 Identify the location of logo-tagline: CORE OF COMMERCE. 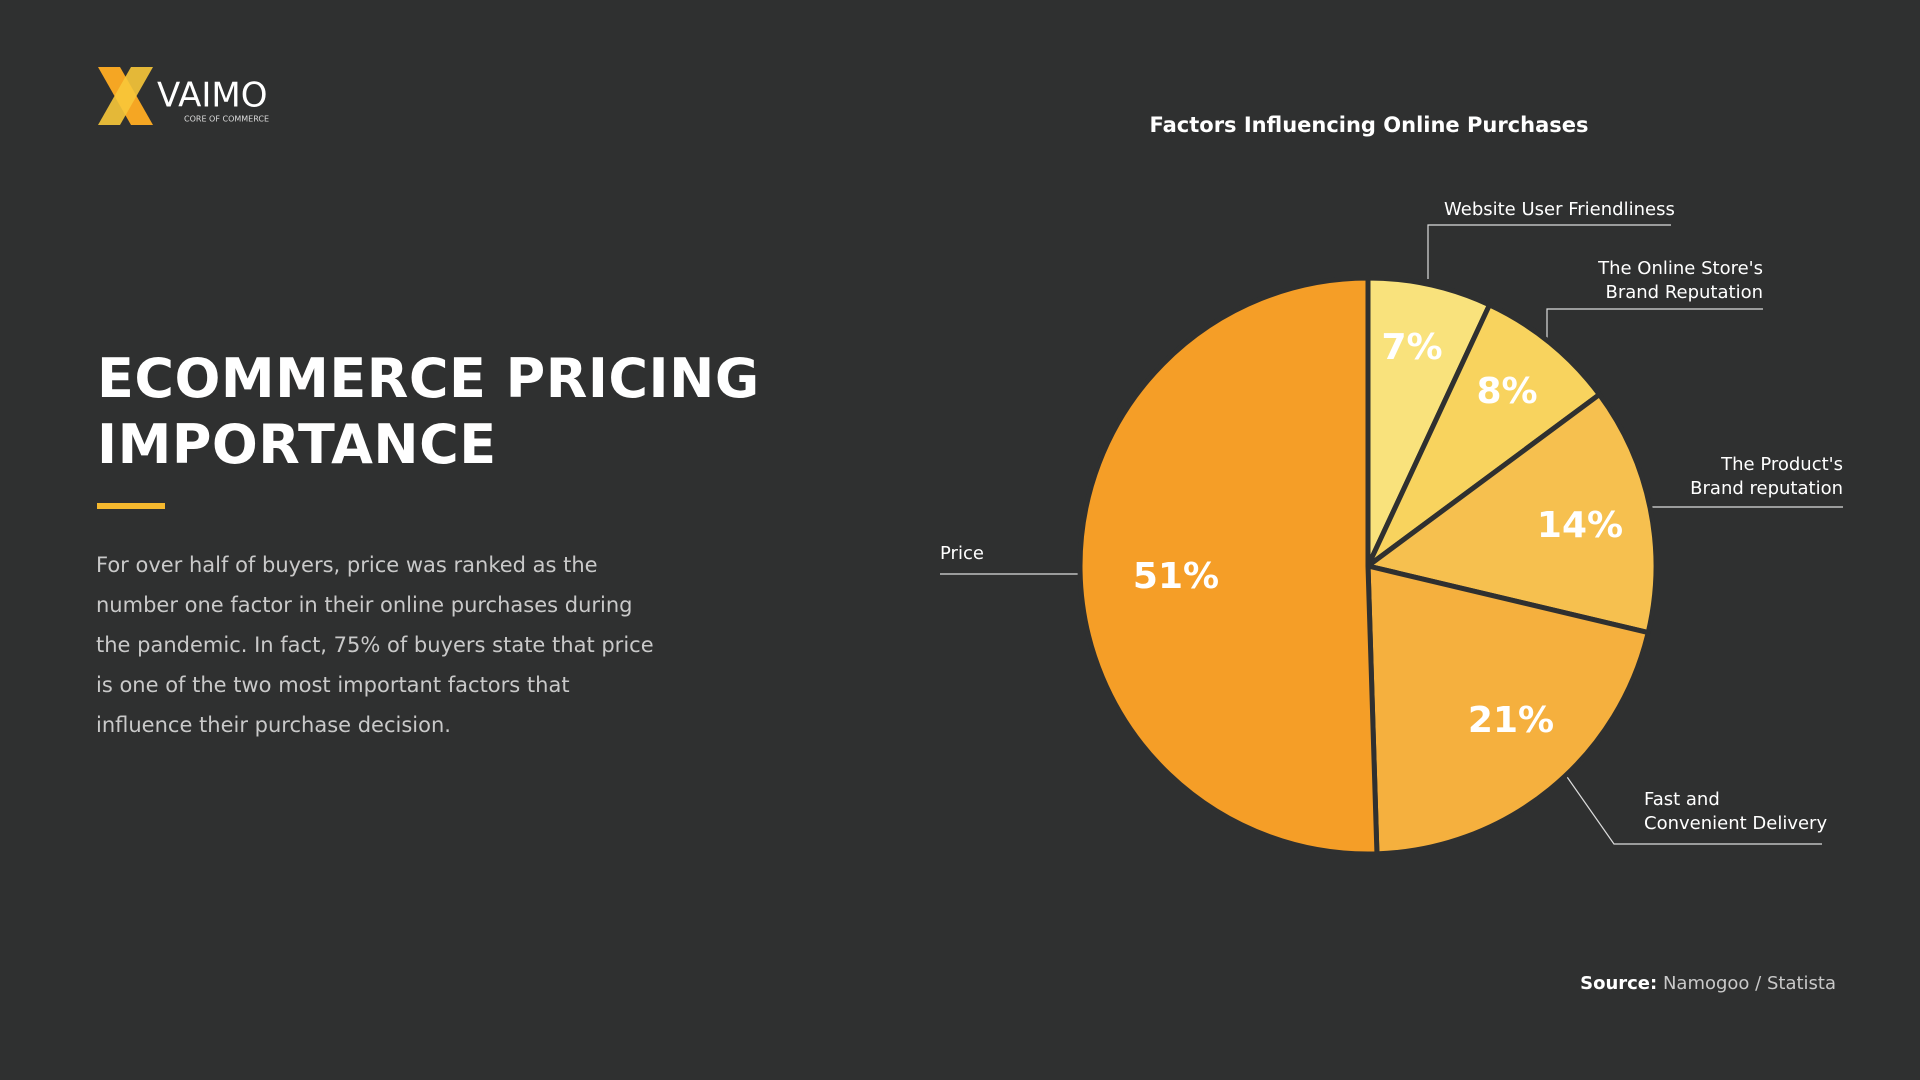
(226, 119).